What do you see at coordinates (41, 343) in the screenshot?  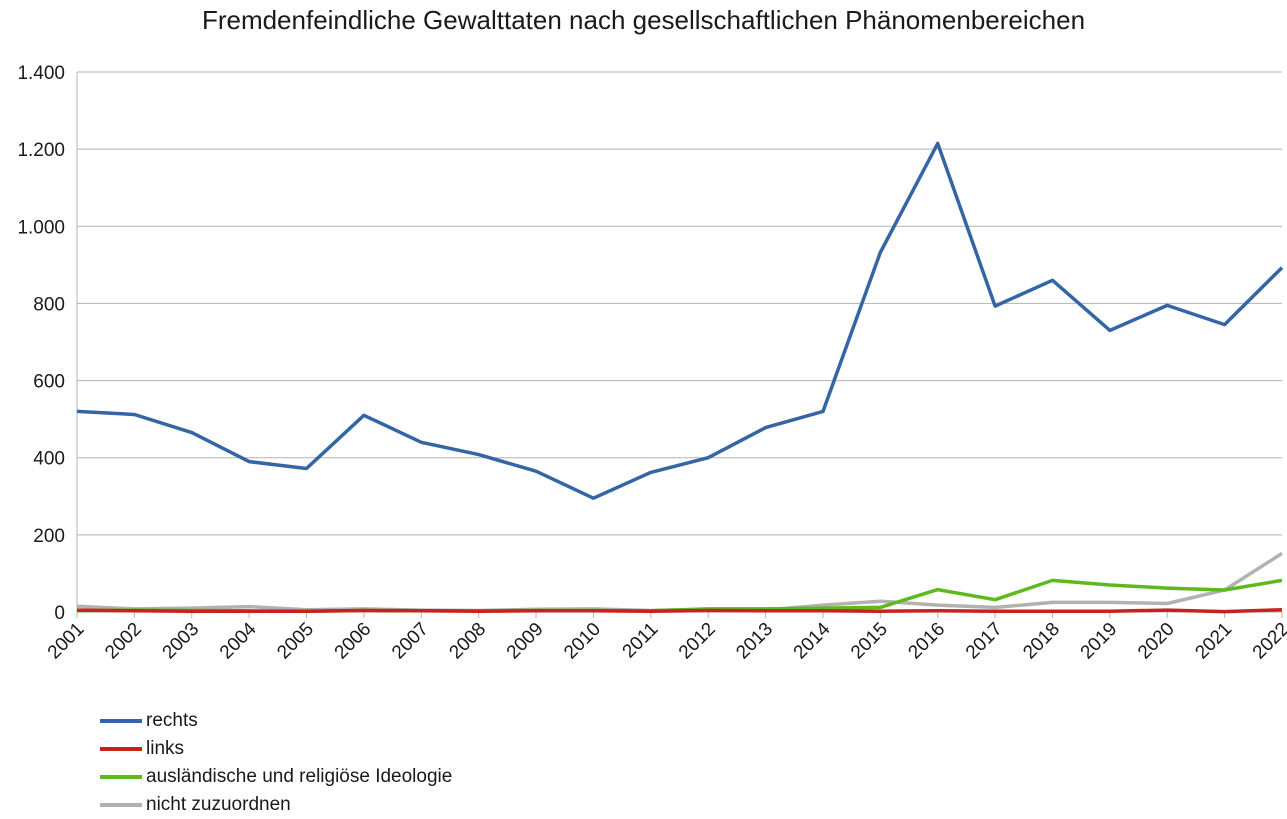 I see `y-axis-ticks: 0 200 400 600 800 1.000 1.200 1.400` at bounding box center [41, 343].